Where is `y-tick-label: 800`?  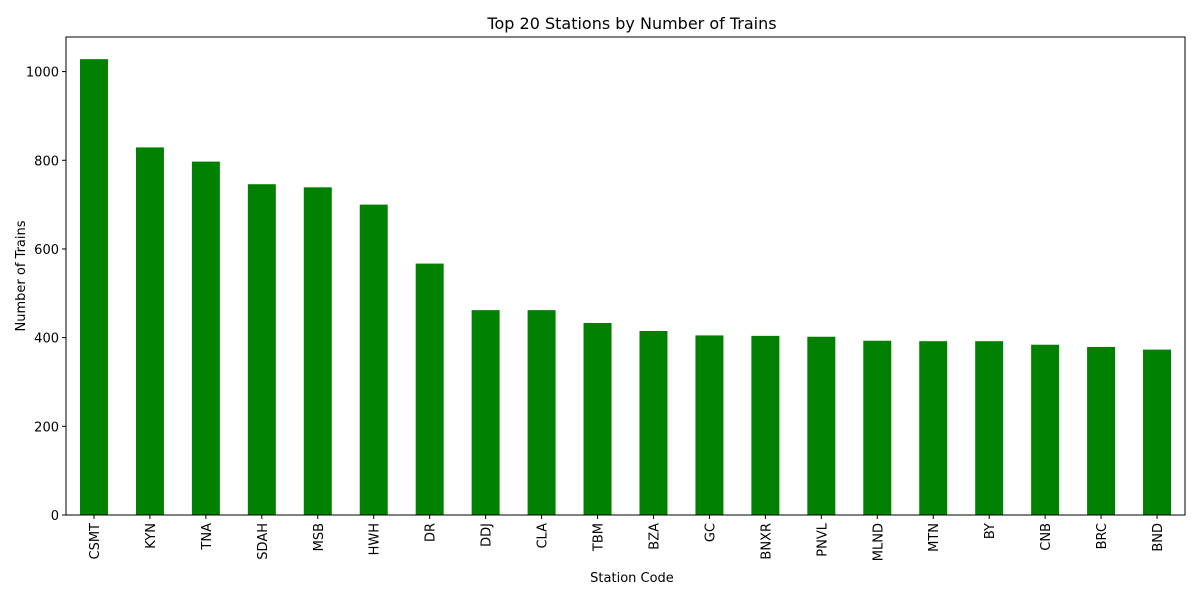
y-tick-label: 800 is located at coordinates (46, 161).